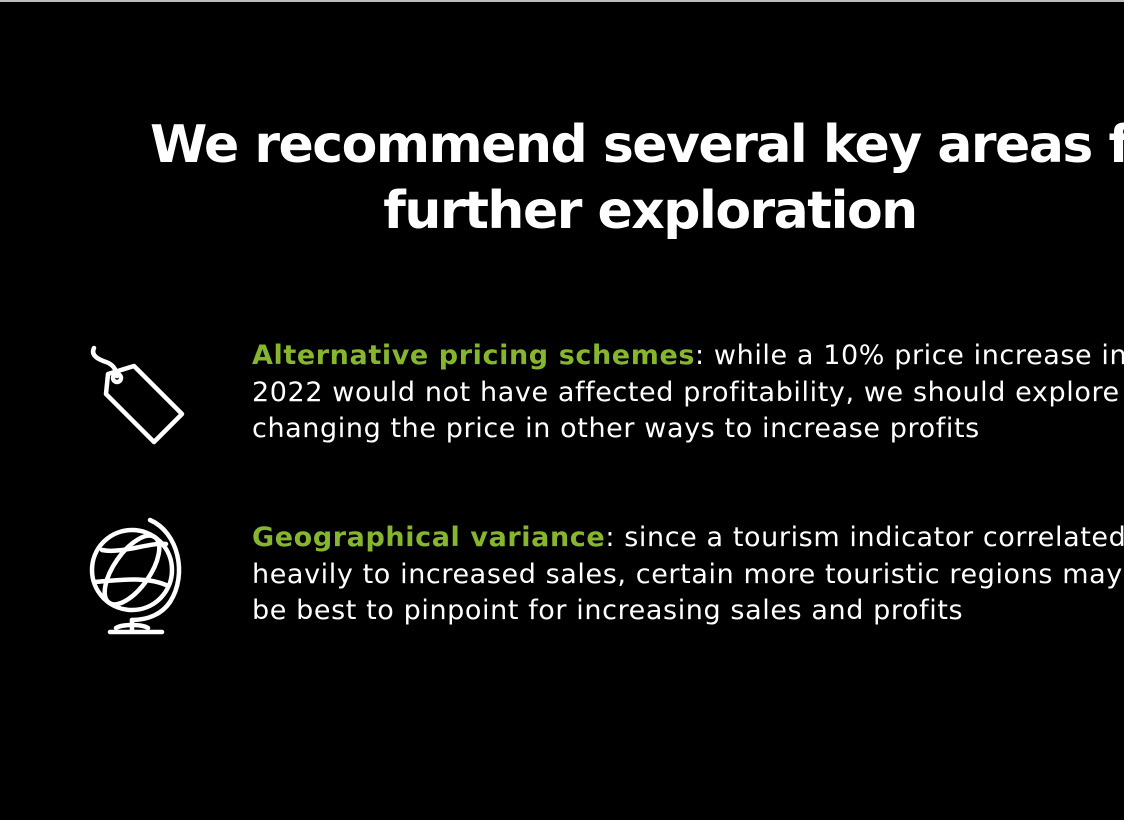 The height and width of the screenshot is (820, 1124). What do you see at coordinates (637, 145) in the screenshot?
I see `slide-title-line-1: We recommend several key areas for` at bounding box center [637, 145].